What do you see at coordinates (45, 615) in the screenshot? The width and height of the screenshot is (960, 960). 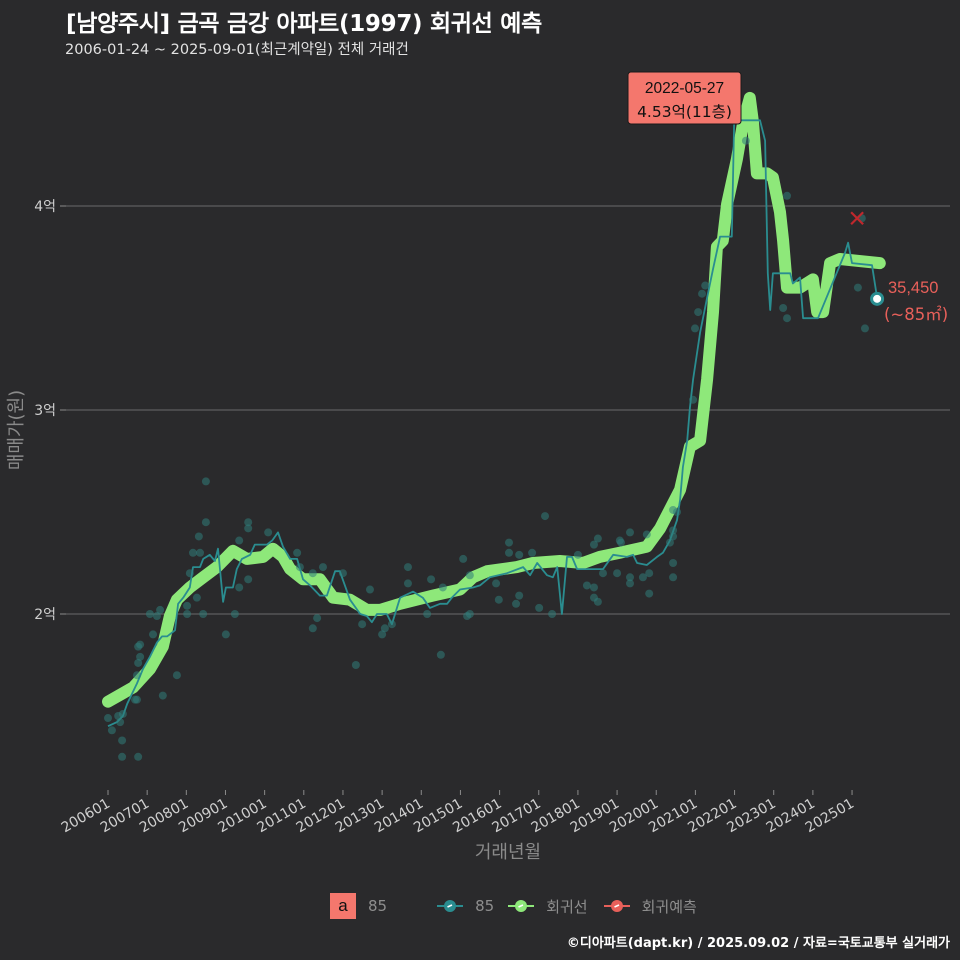 I see `y-tick-label: 2억` at bounding box center [45, 615].